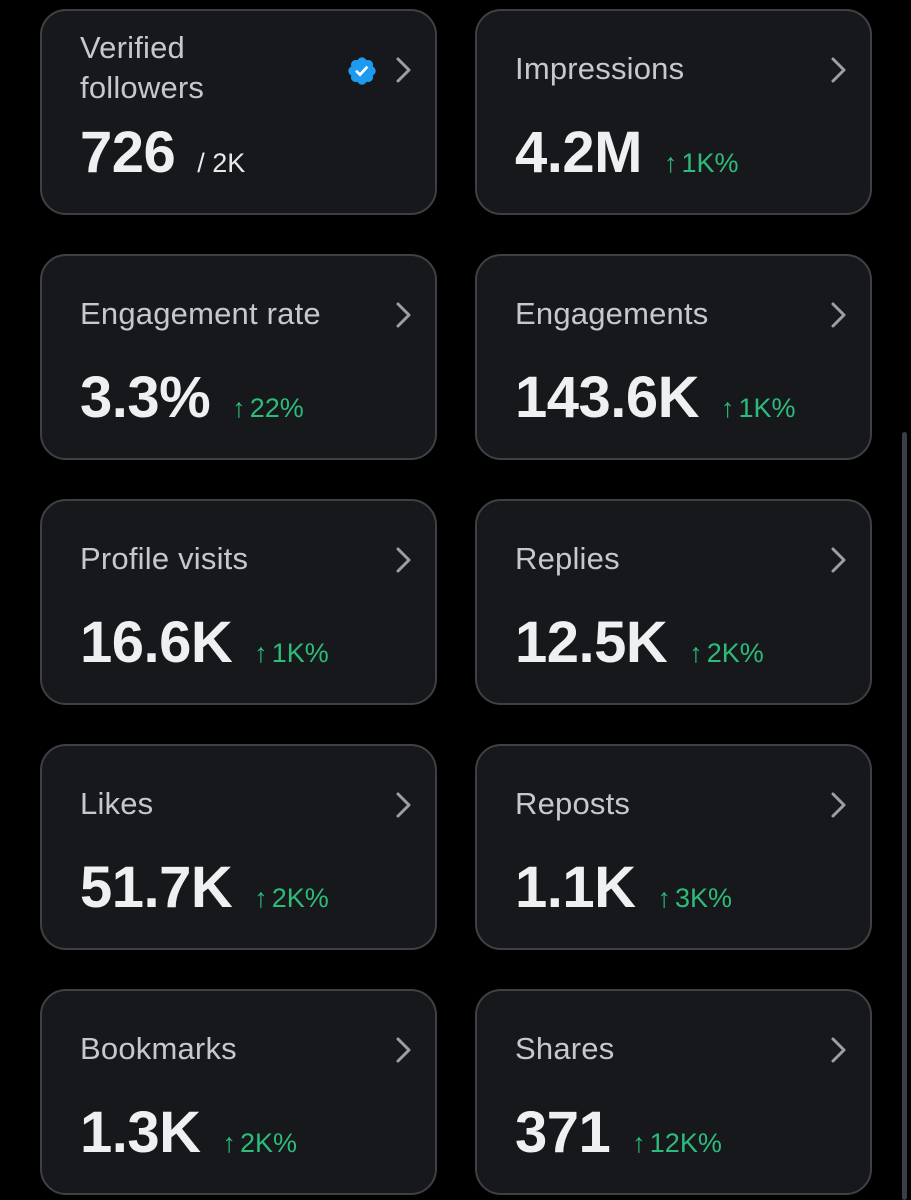 The height and width of the screenshot is (1200, 911). I want to click on metric-value-row: 3.3% ↑ 22%, so click(192, 398).